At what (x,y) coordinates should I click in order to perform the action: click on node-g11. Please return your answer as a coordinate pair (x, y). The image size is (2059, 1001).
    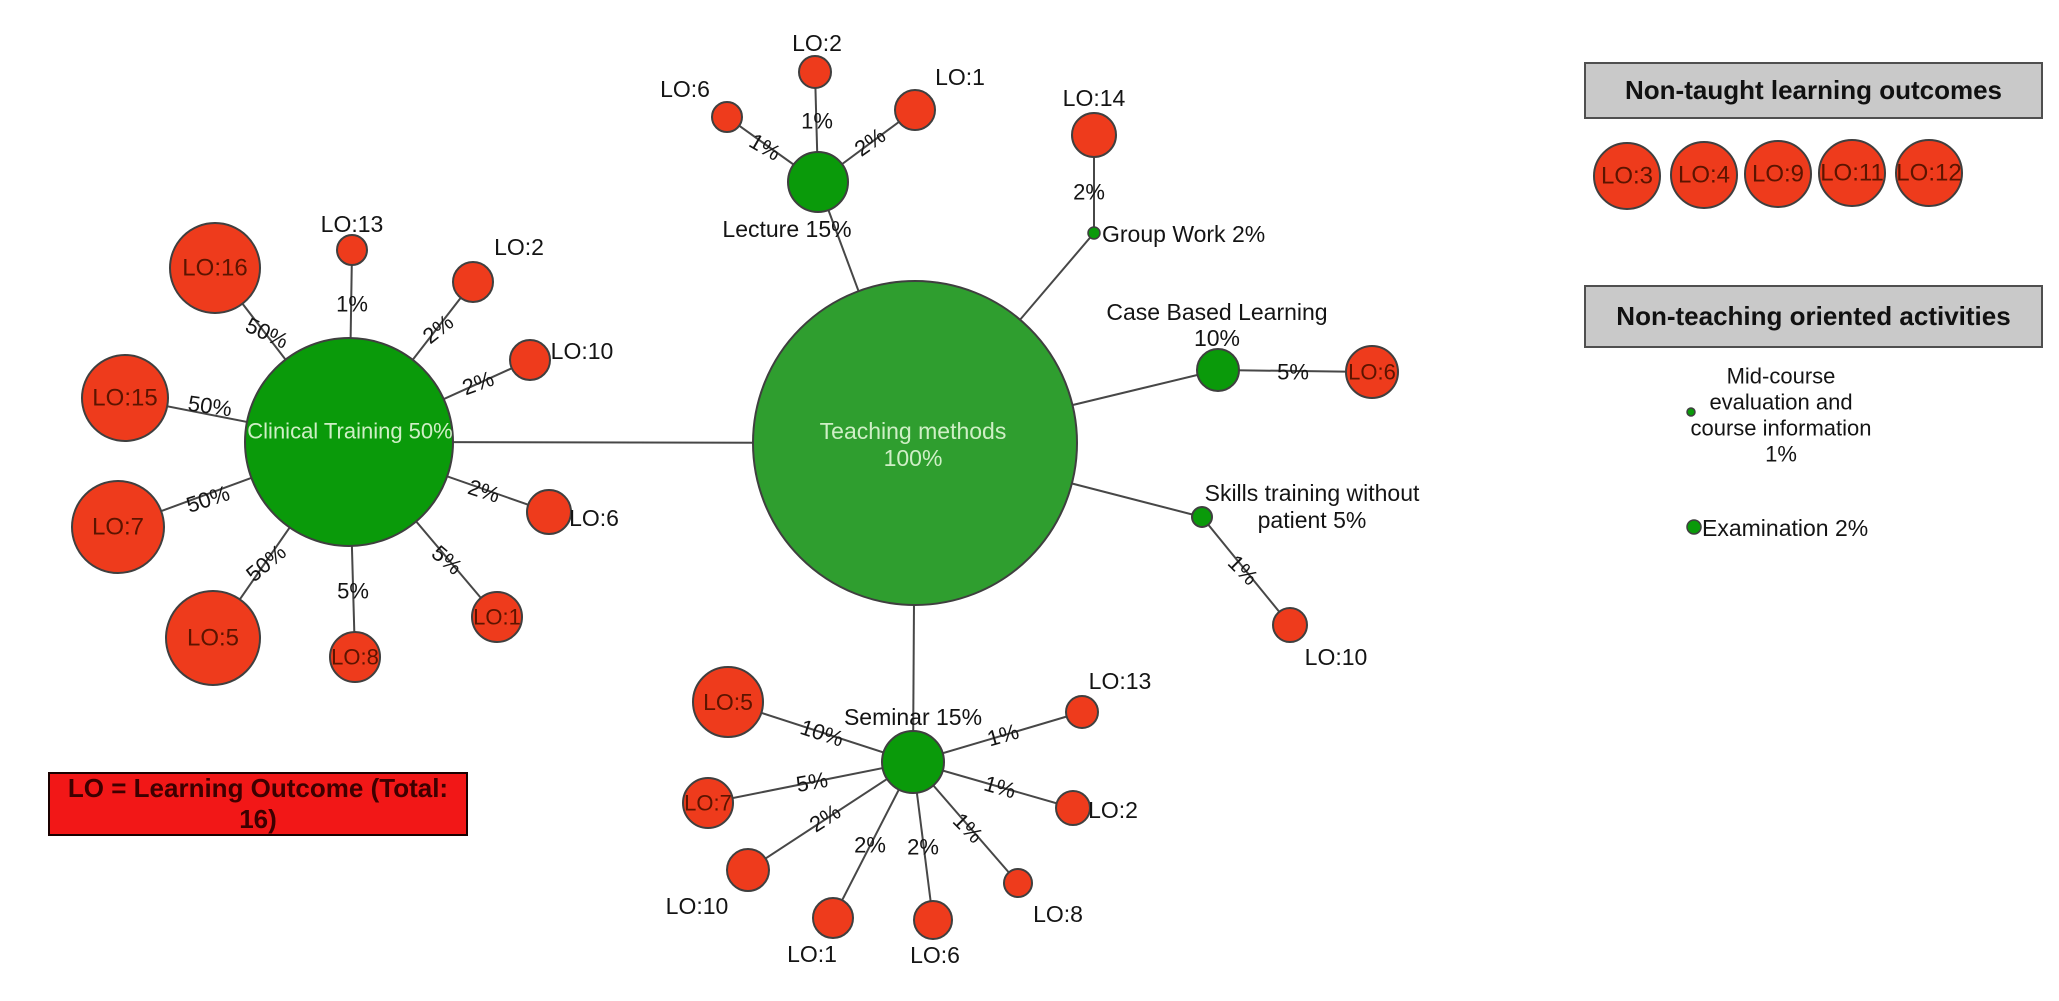
    Looking at the image, I should click on (1852, 173).